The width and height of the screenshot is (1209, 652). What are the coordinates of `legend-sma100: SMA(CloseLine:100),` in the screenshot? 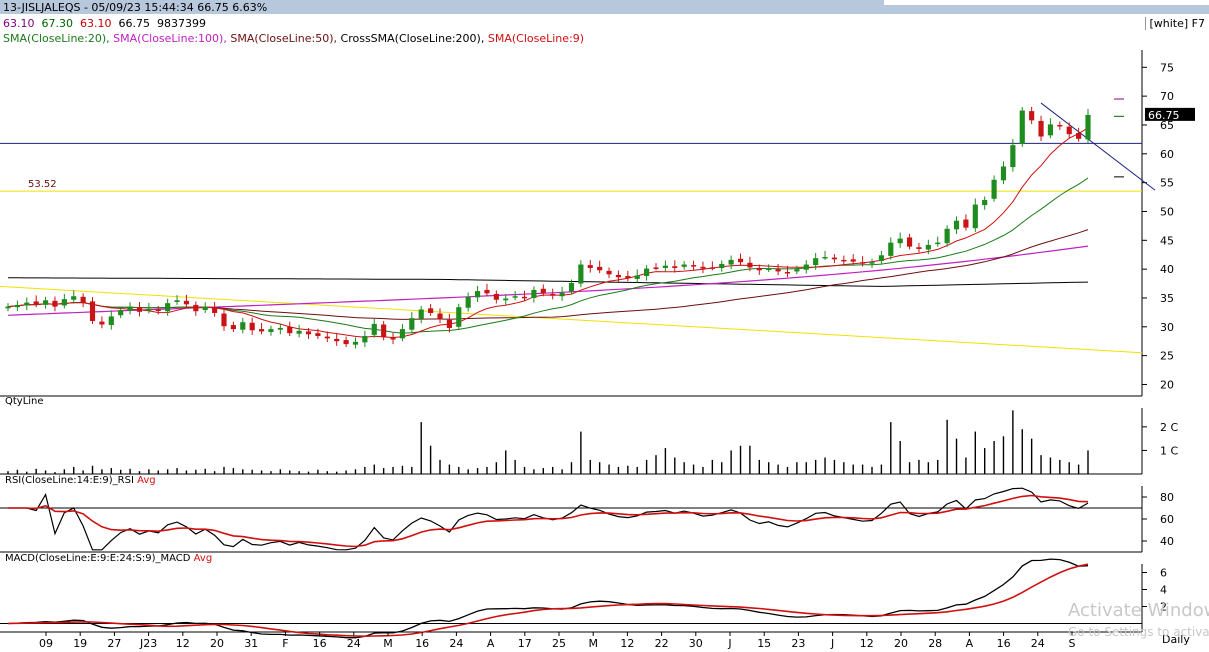 It's located at (170, 38).